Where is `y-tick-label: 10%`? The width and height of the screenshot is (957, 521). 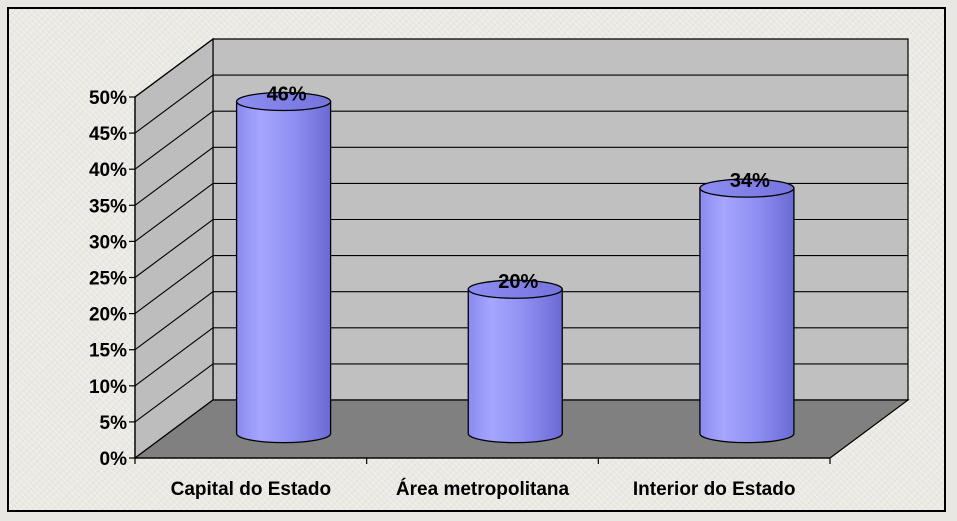
y-tick-label: 10% is located at coordinates (108, 387).